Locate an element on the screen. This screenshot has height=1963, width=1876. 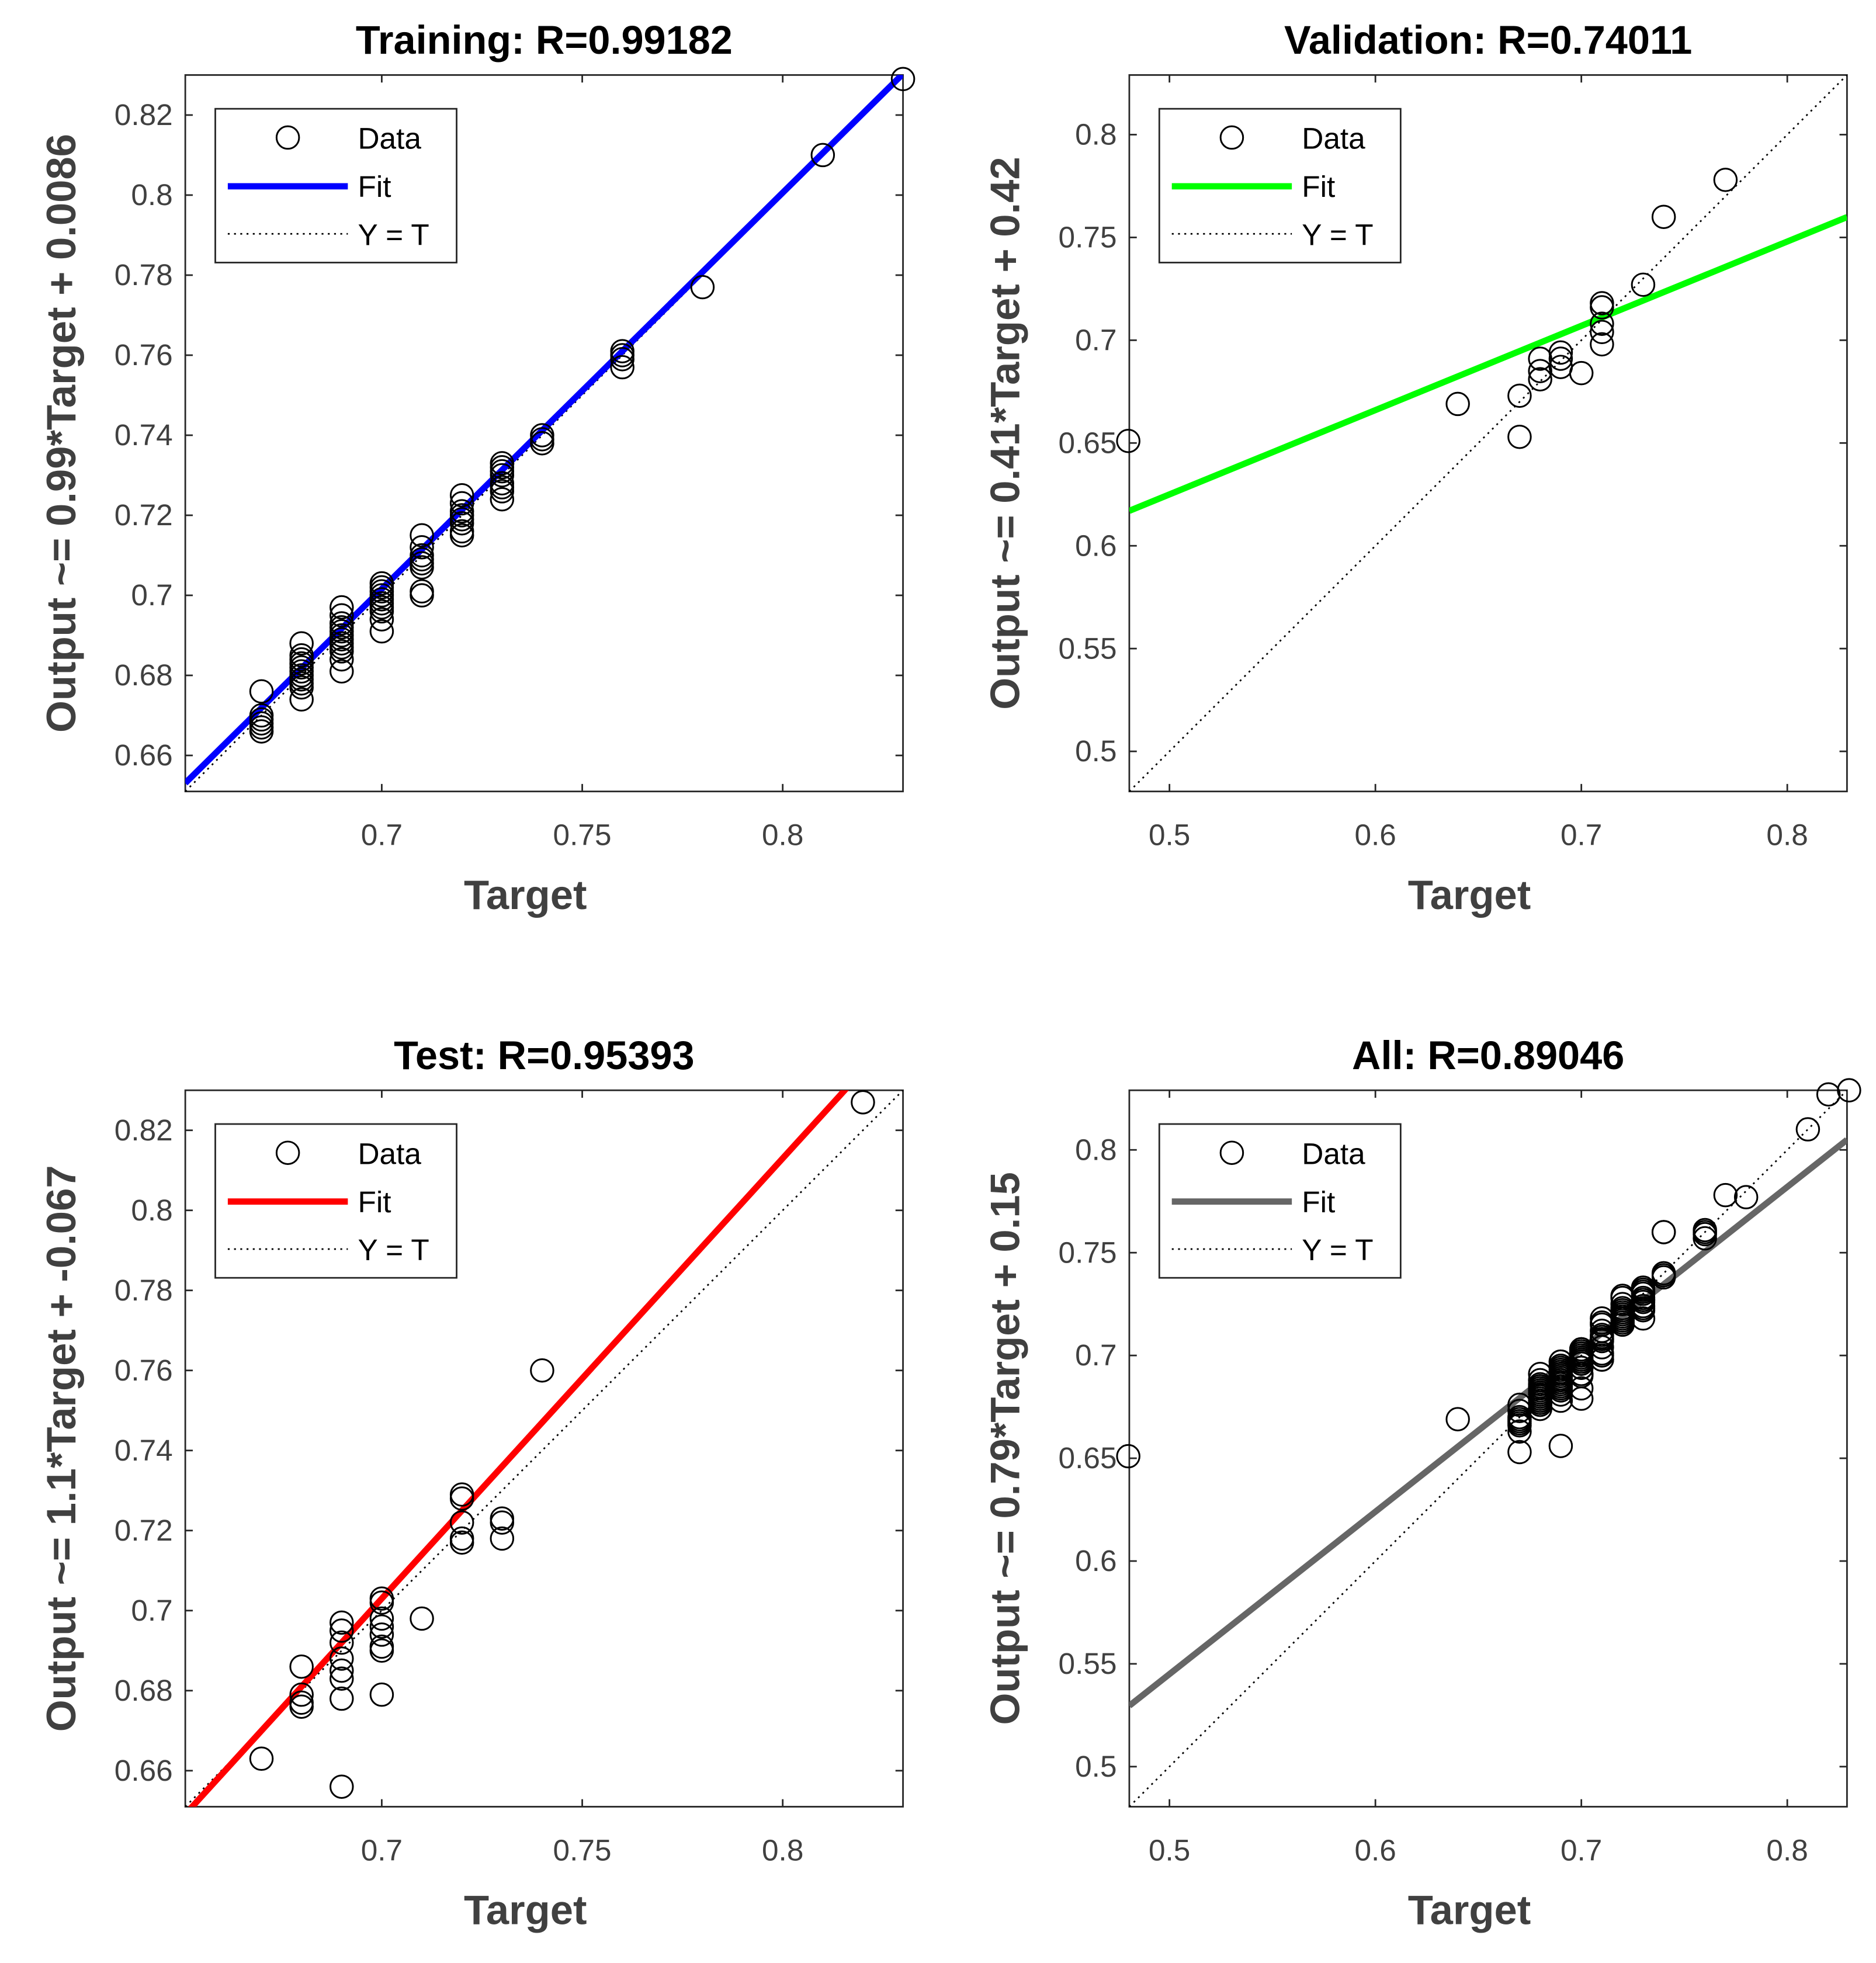
y-tick-label: 0.5 is located at coordinates (1095, 751).